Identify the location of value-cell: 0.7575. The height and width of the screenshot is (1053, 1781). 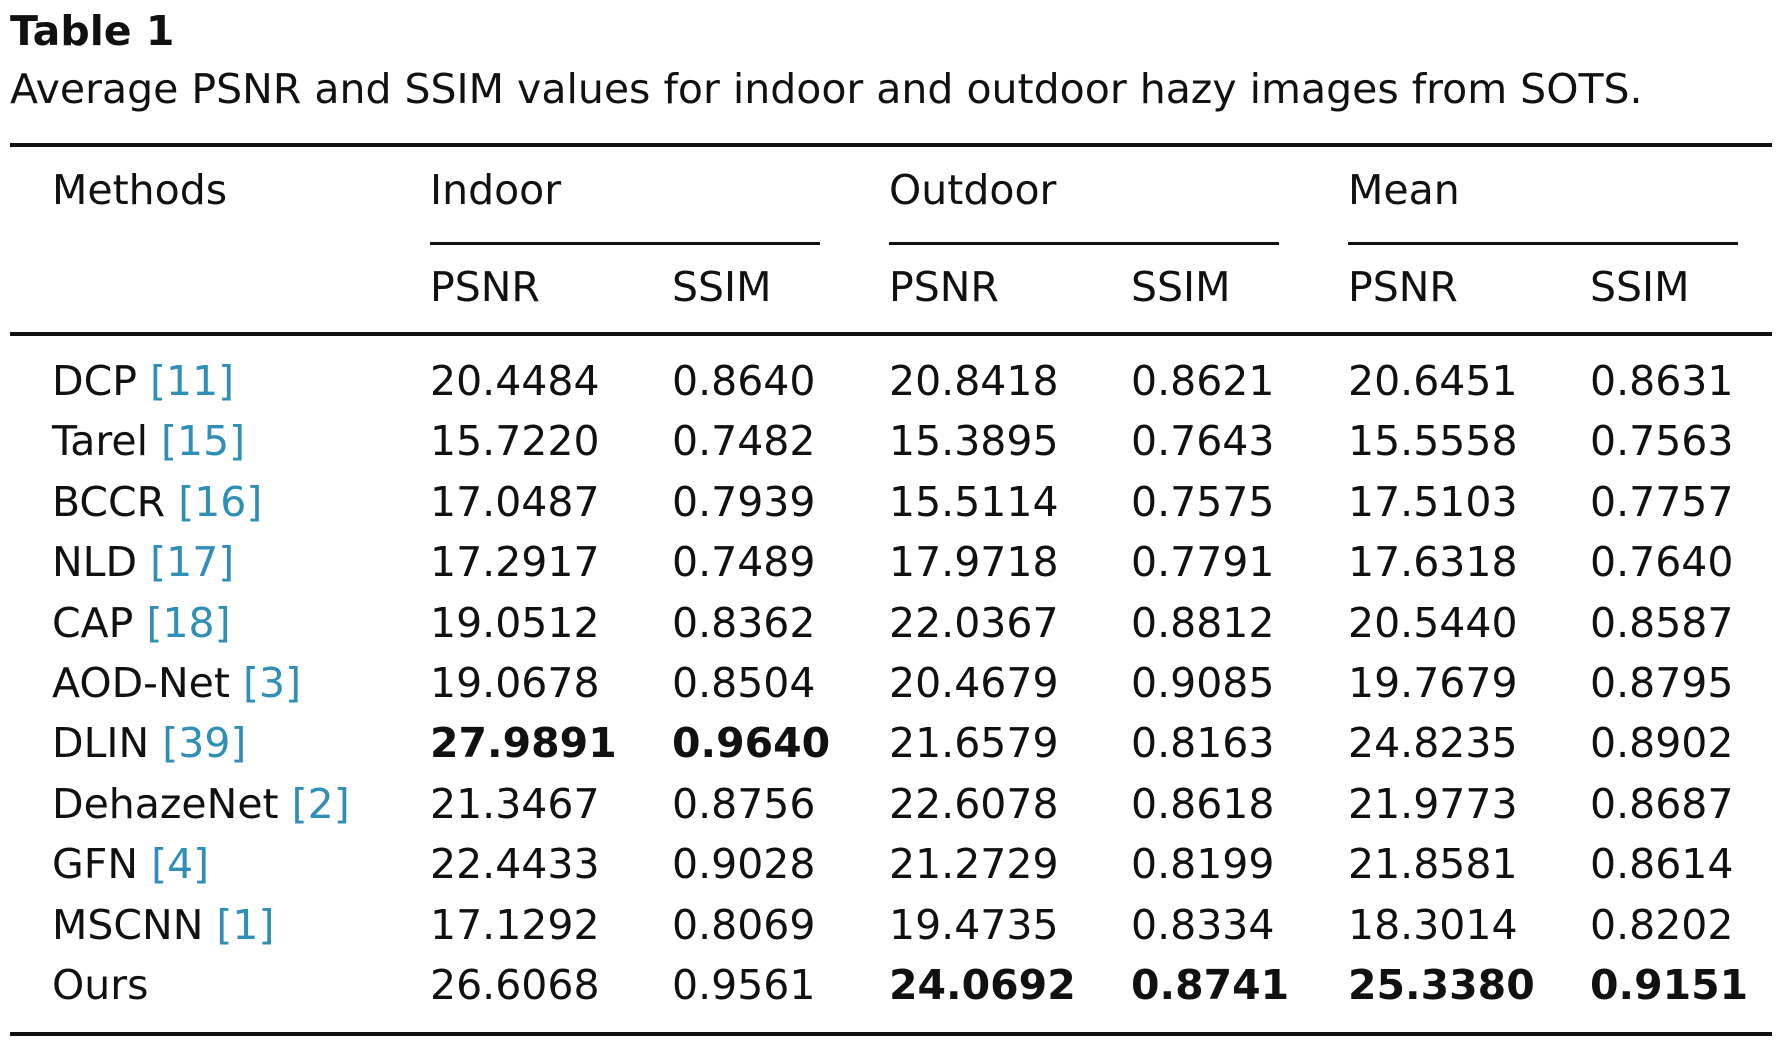
(1203, 502).